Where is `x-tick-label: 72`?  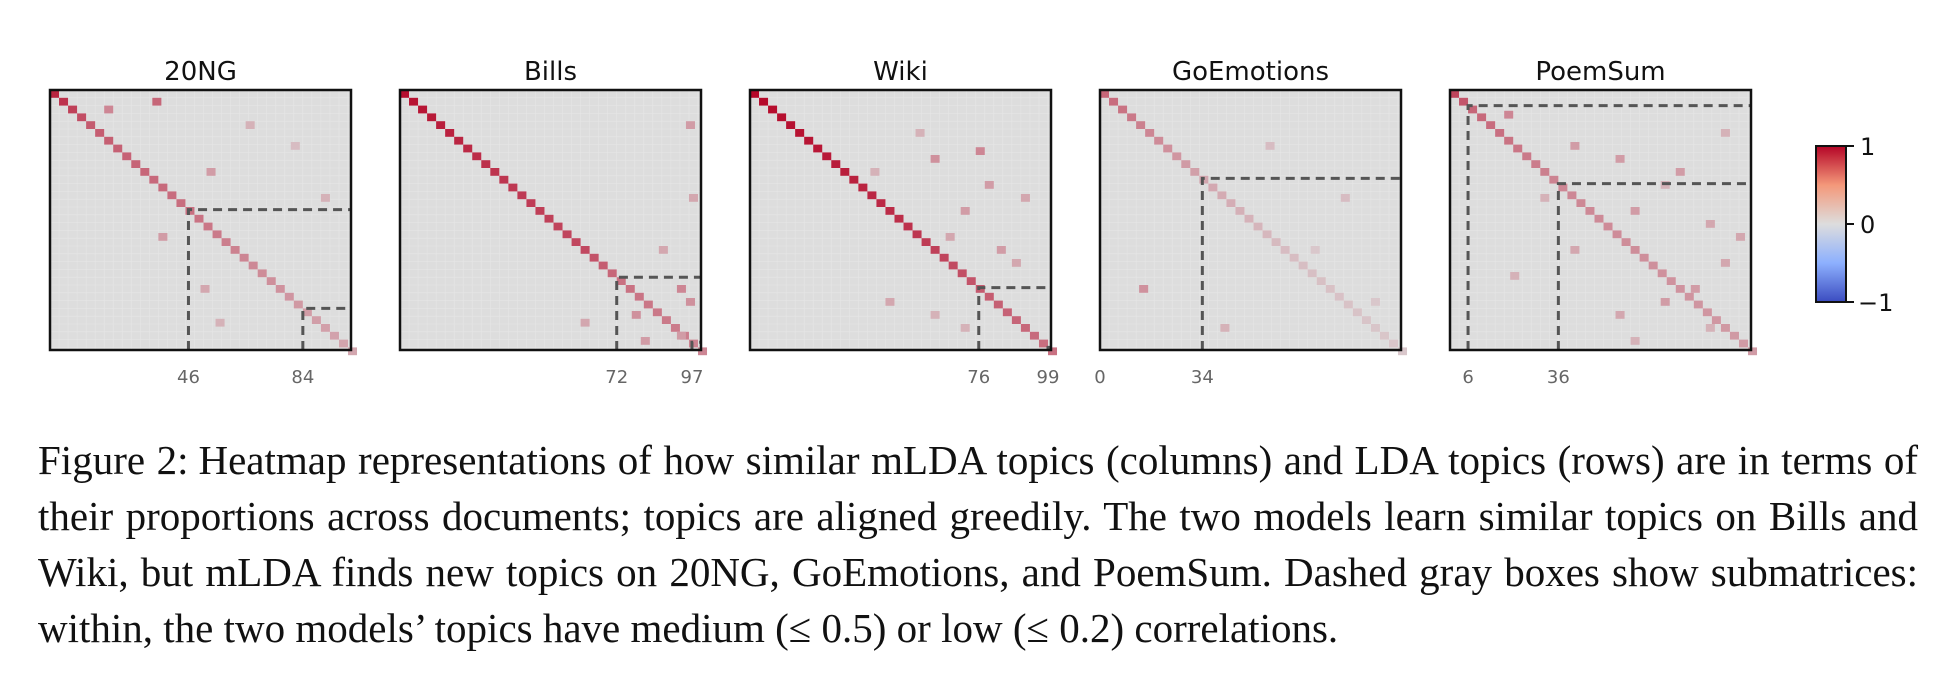
x-tick-label: 72 is located at coordinates (616, 377).